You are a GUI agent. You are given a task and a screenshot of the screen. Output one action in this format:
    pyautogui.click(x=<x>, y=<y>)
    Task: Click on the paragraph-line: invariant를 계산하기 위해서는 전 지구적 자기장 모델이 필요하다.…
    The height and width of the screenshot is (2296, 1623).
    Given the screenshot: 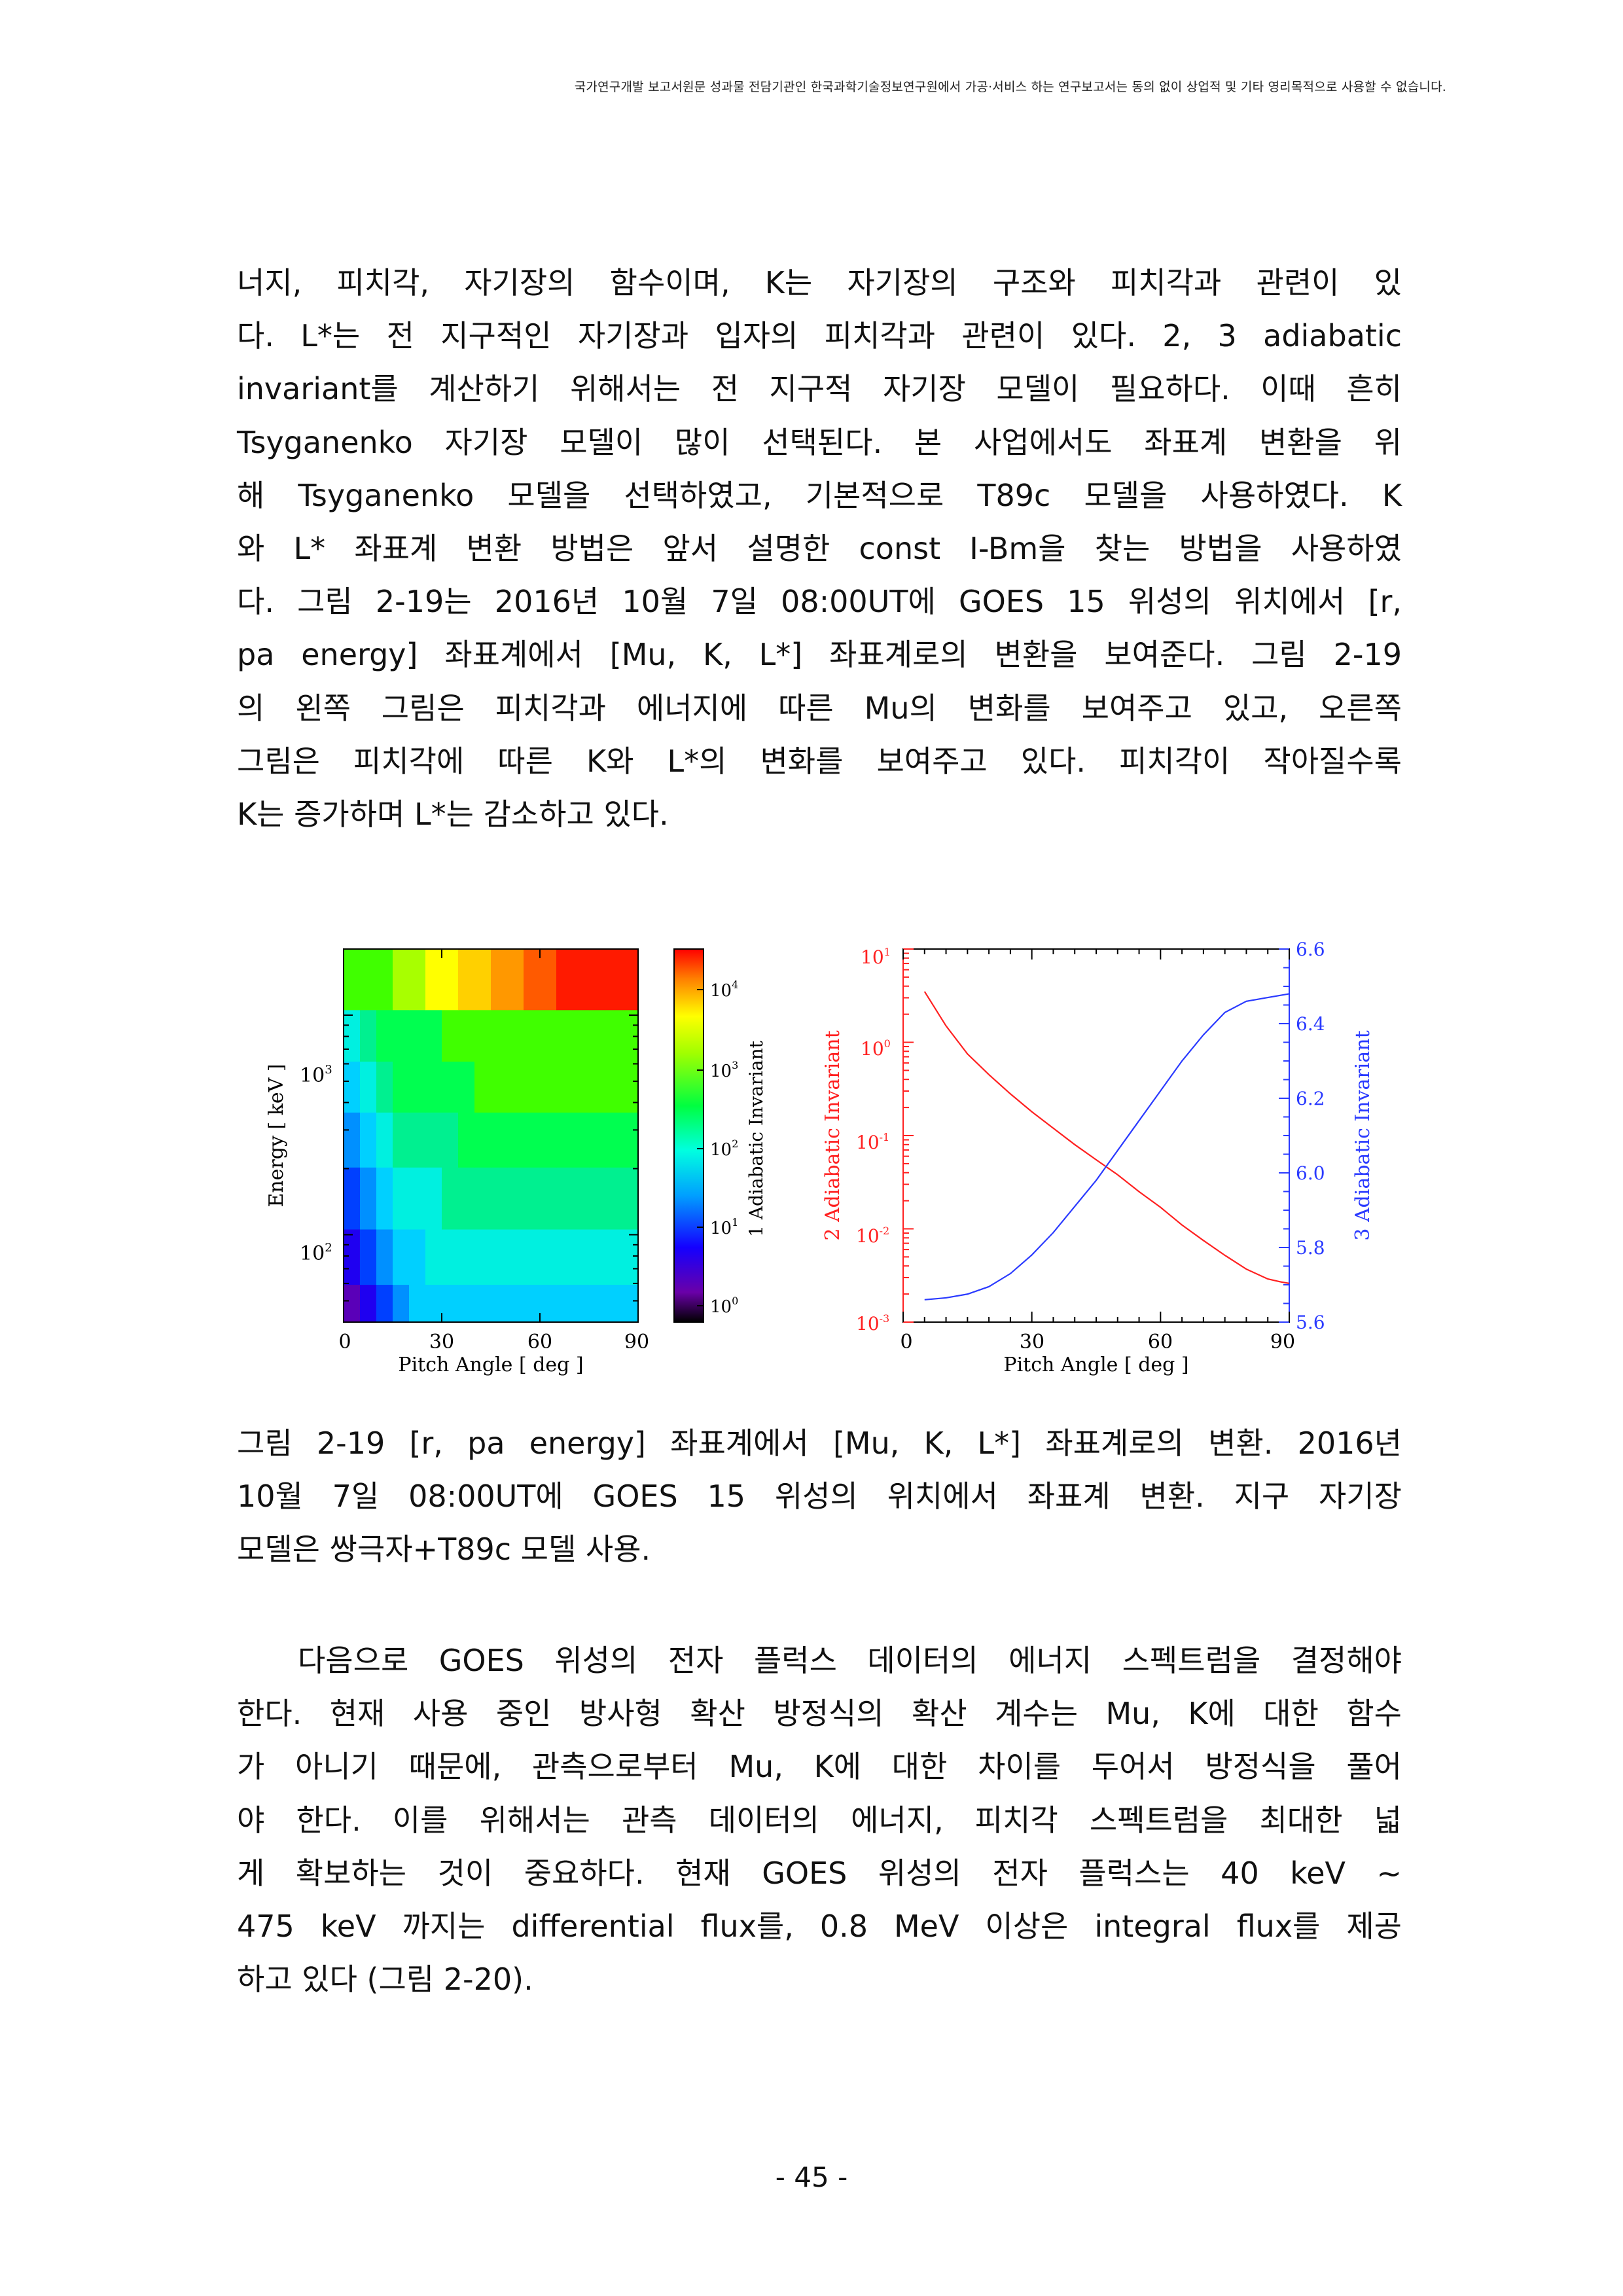 What is the action you would take?
    pyautogui.click(x=820, y=389)
    